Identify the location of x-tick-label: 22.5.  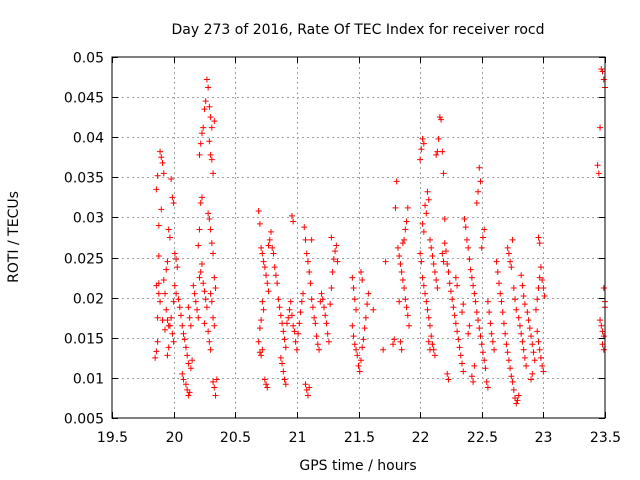
(482, 438).